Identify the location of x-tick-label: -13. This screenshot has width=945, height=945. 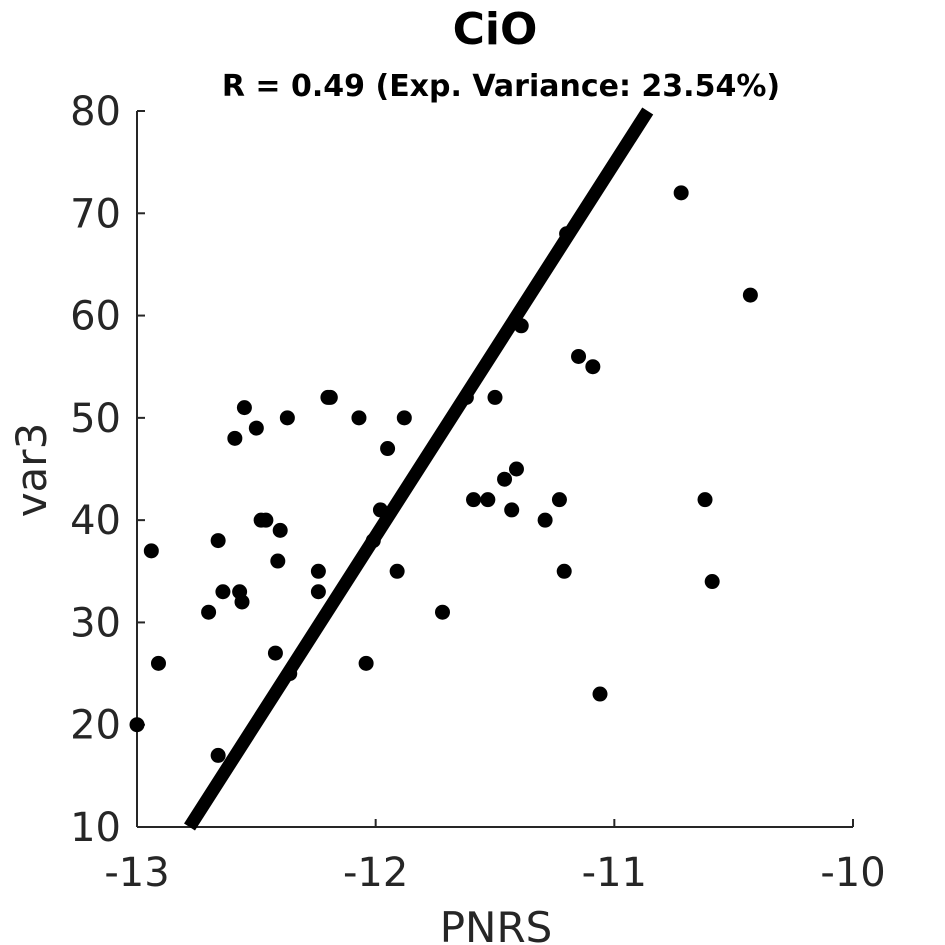
(136, 873).